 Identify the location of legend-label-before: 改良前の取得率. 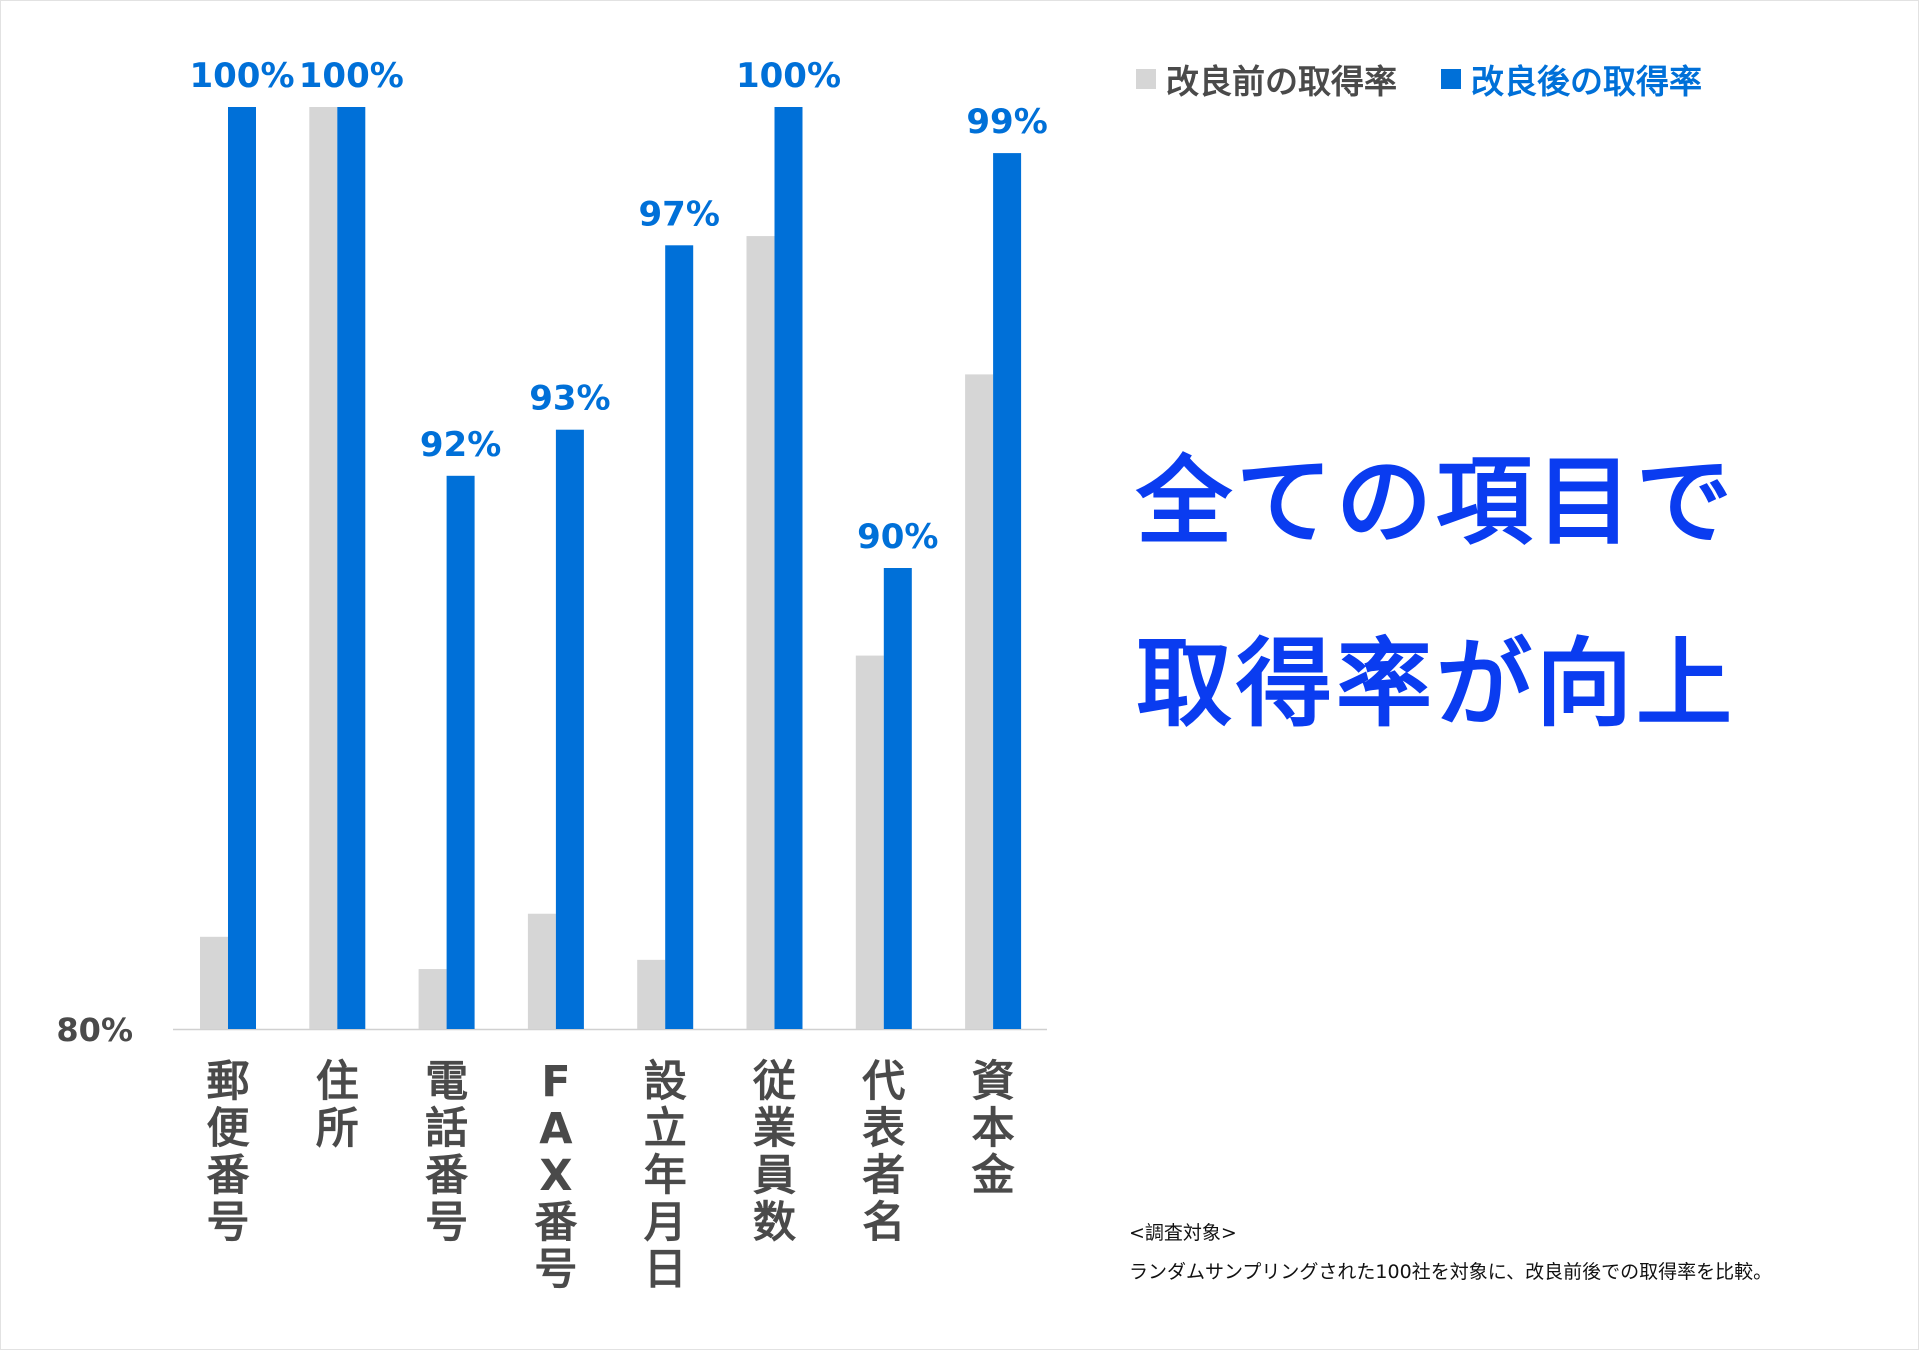
(1281, 81).